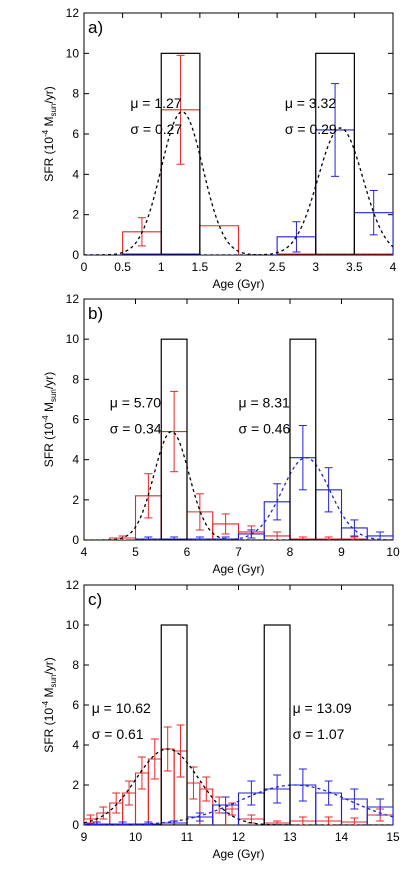  Describe the element at coordinates (135, 552) in the screenshot. I see `x-tick-label: 5` at that location.